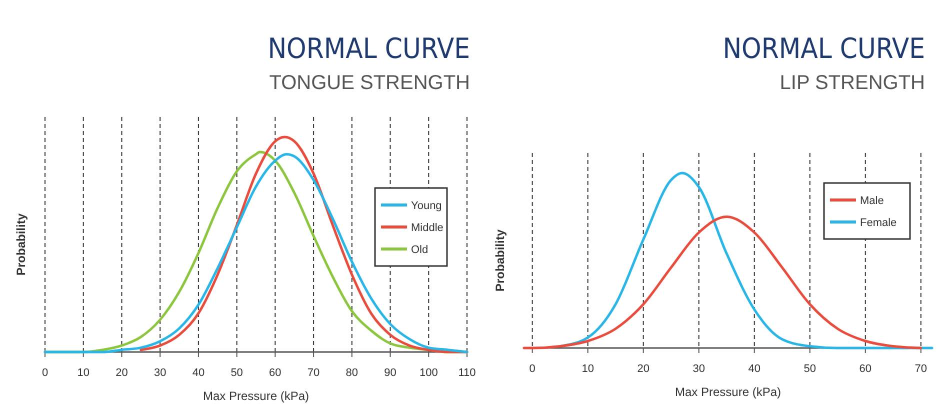 The width and height of the screenshot is (947, 412). What do you see at coordinates (390, 373) in the screenshot?
I see `x-tick-label: 90` at bounding box center [390, 373].